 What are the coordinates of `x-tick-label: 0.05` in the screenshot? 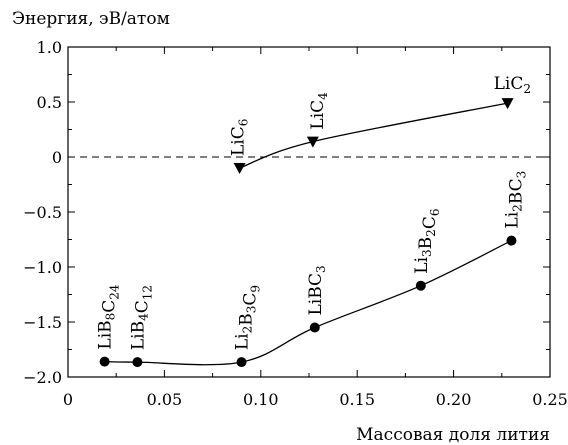 It's located at (165, 399).